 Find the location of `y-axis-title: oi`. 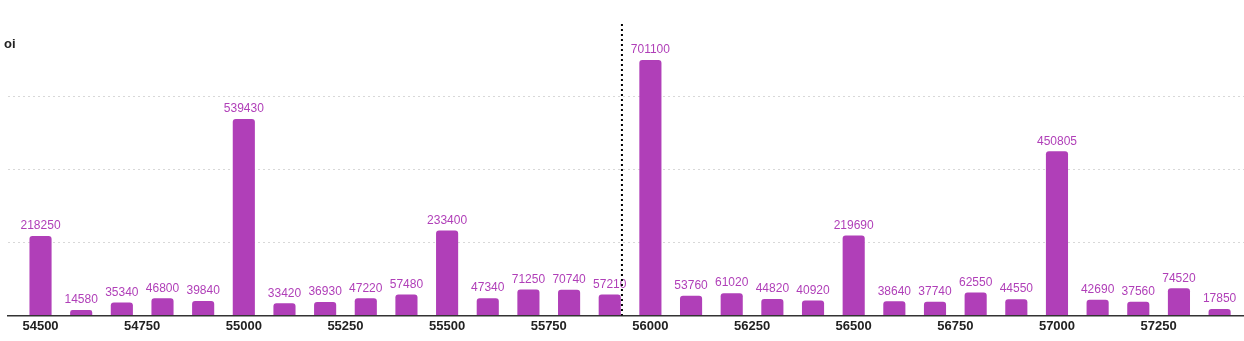

y-axis-title: oi is located at coordinates (10, 43).